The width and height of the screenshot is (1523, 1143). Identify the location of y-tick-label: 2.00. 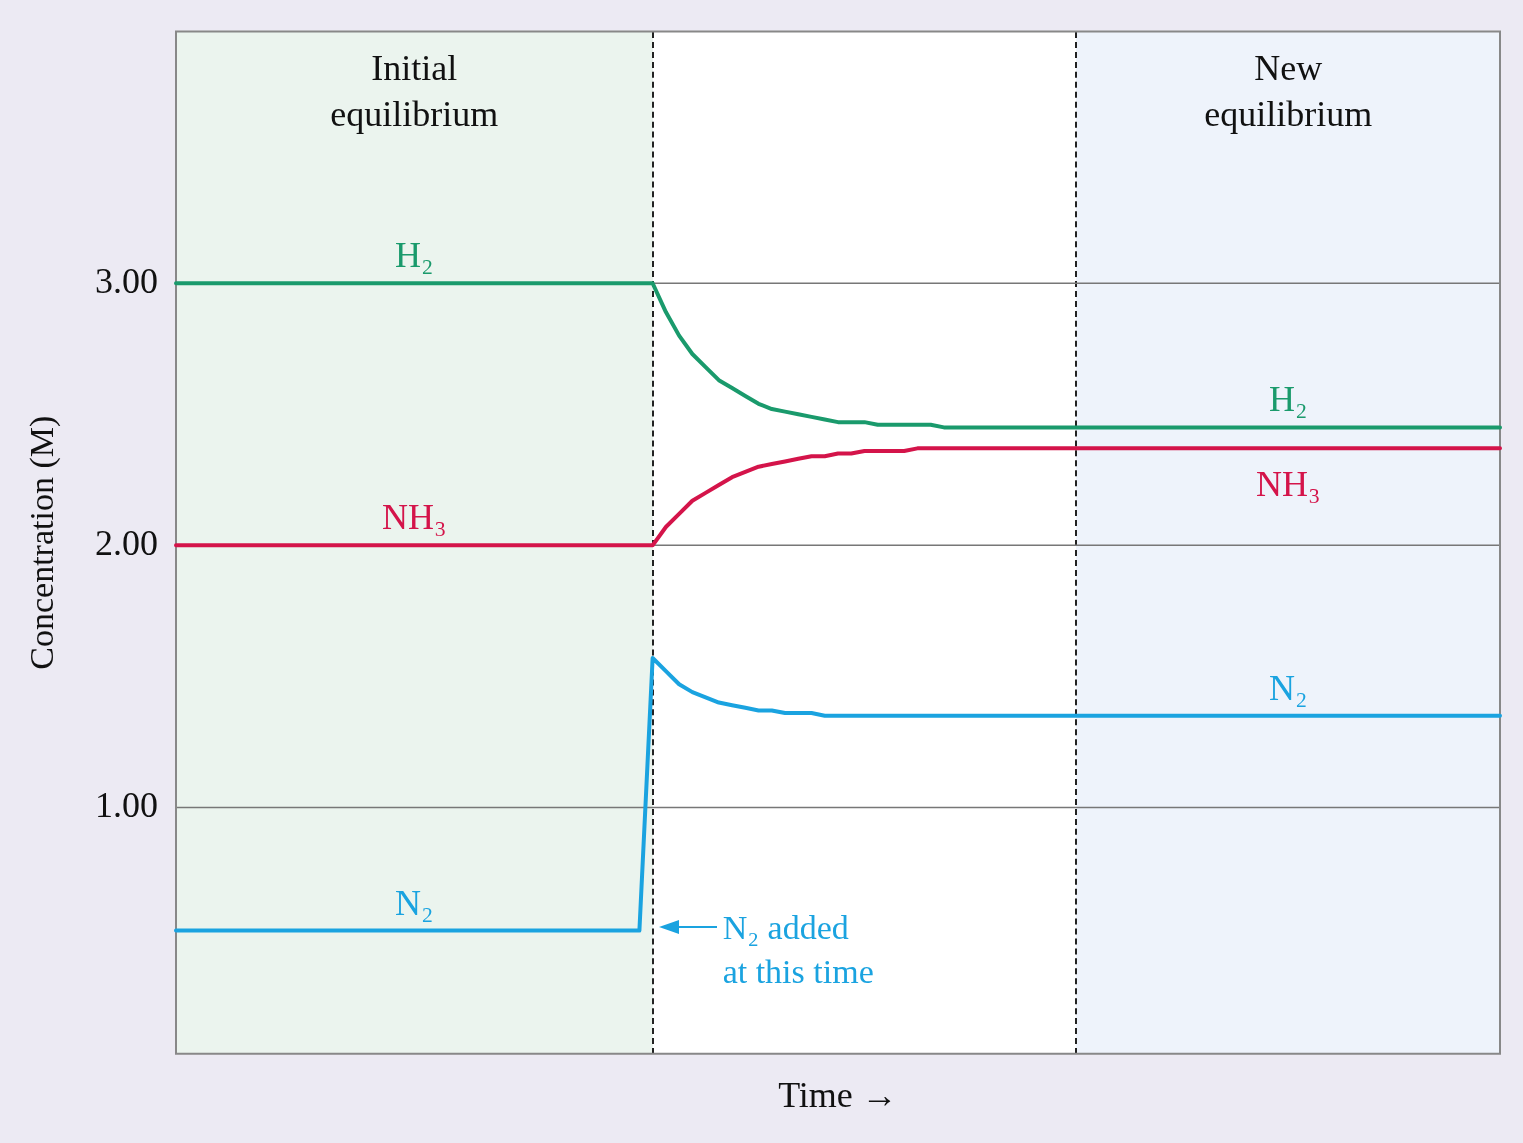
(126, 542).